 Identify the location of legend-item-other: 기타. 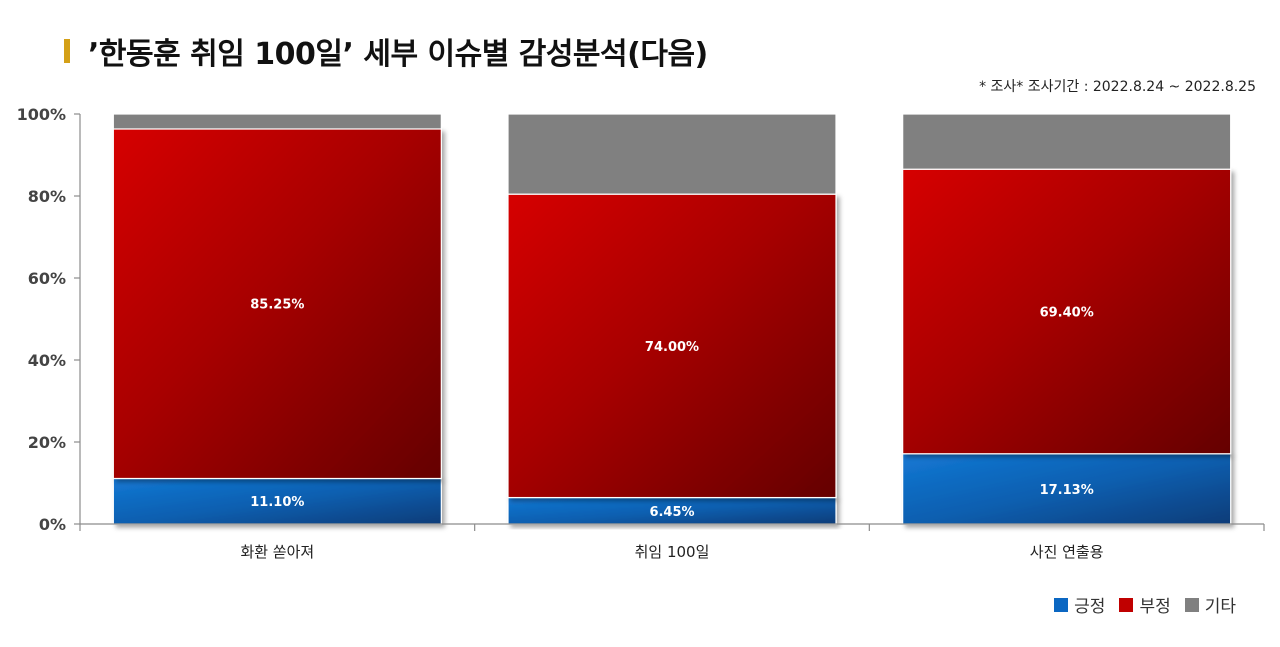
(1210, 604).